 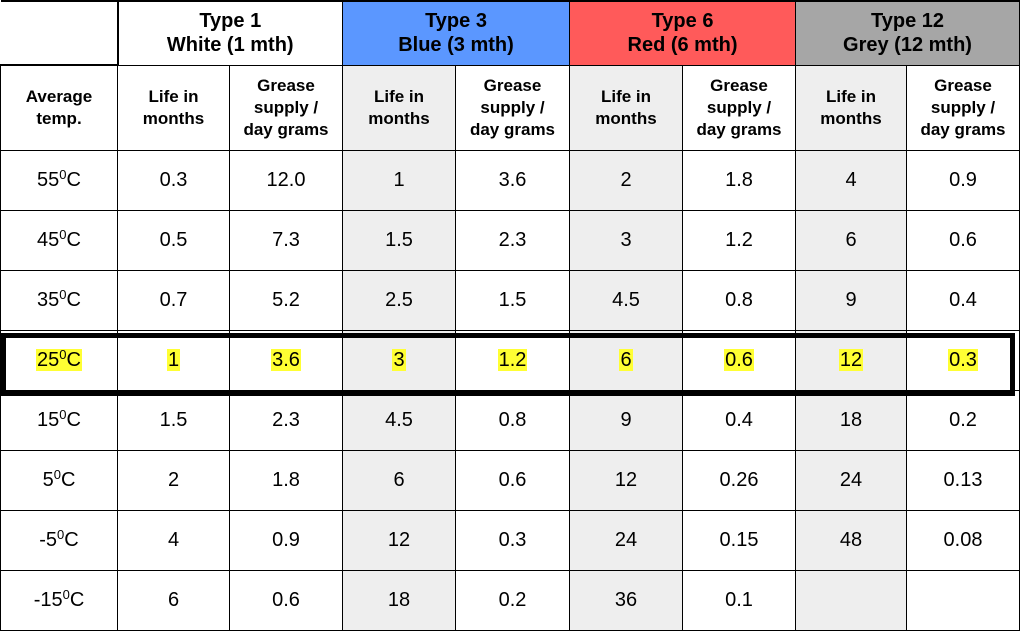 What do you see at coordinates (59, 33) in the screenshot?
I see `corner-cell` at bounding box center [59, 33].